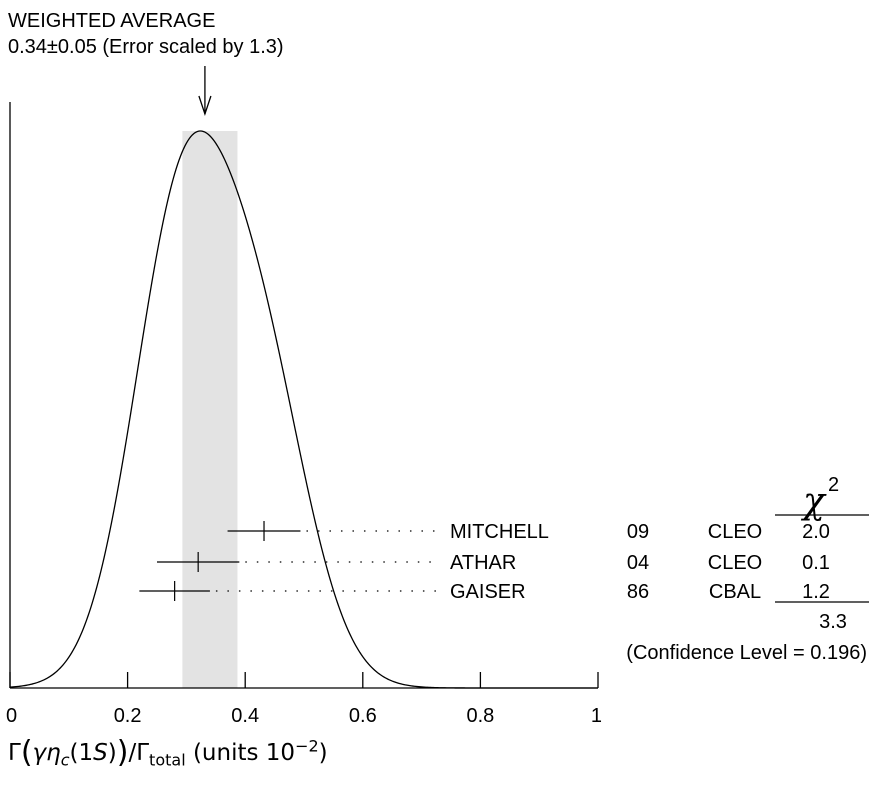 This screenshot has height=794, width=869. I want to click on xlabel-units: (units 10, so click(240, 753).